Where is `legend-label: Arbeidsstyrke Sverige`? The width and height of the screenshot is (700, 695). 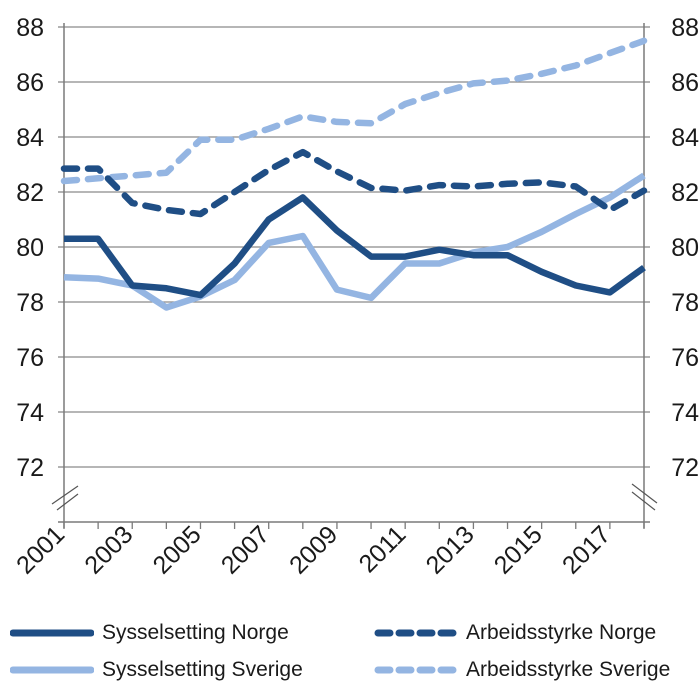 legend-label: Arbeidsstyrke Sverige is located at coordinates (568, 669).